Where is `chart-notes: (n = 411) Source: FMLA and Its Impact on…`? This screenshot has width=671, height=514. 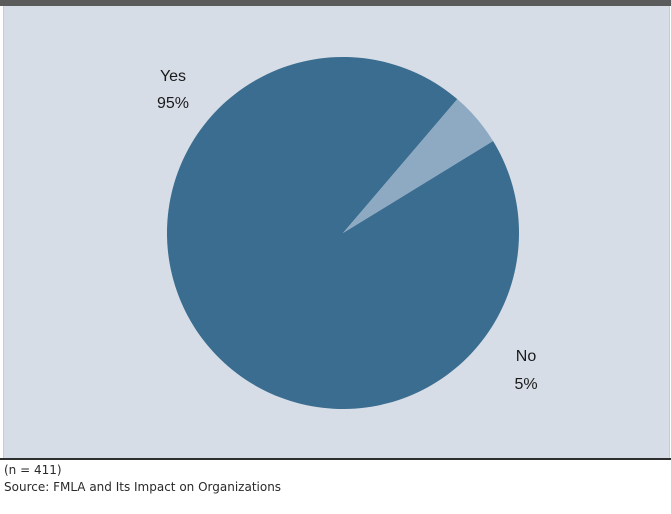 chart-notes: (n = 411) Source: FMLA and Its Impact on… is located at coordinates (142, 479).